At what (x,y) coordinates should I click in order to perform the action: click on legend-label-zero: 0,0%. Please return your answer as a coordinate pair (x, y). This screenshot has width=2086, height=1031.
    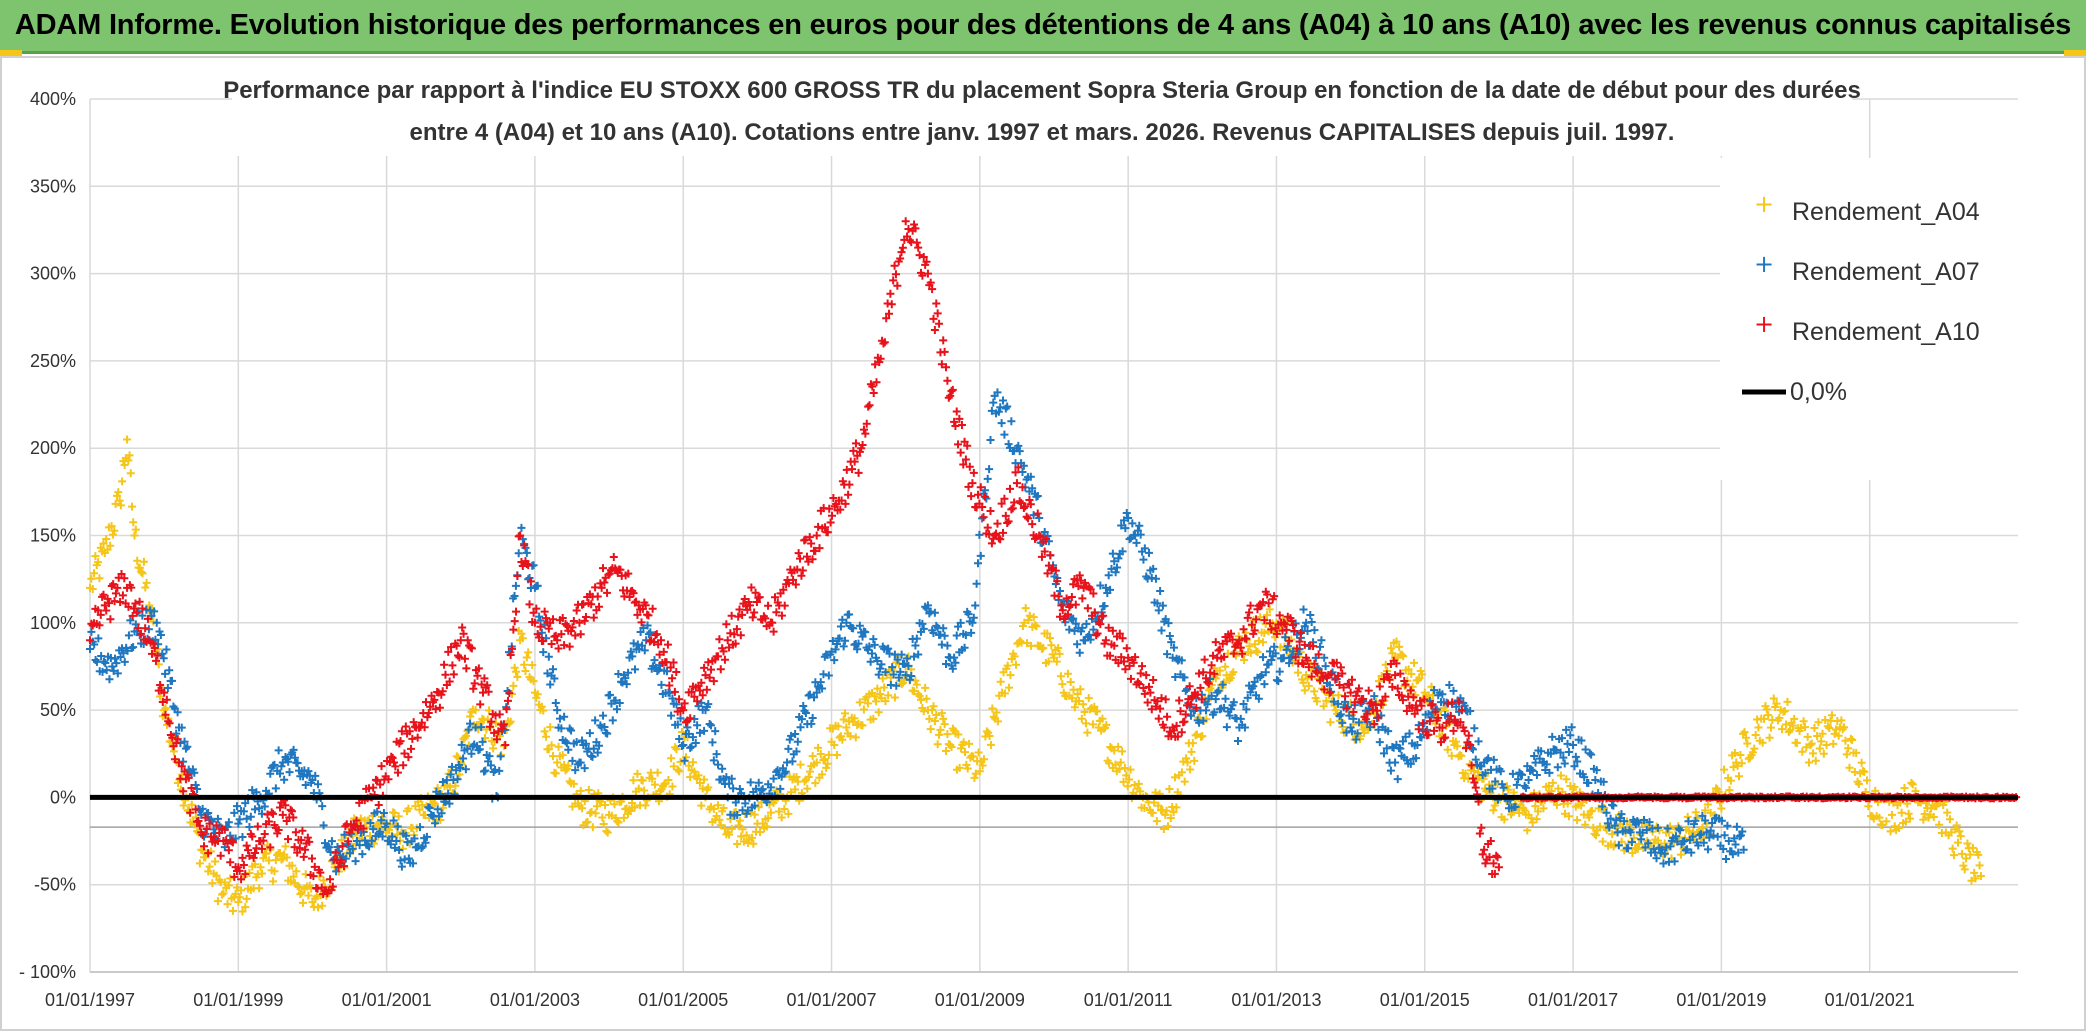
    Looking at the image, I should click on (1818, 392).